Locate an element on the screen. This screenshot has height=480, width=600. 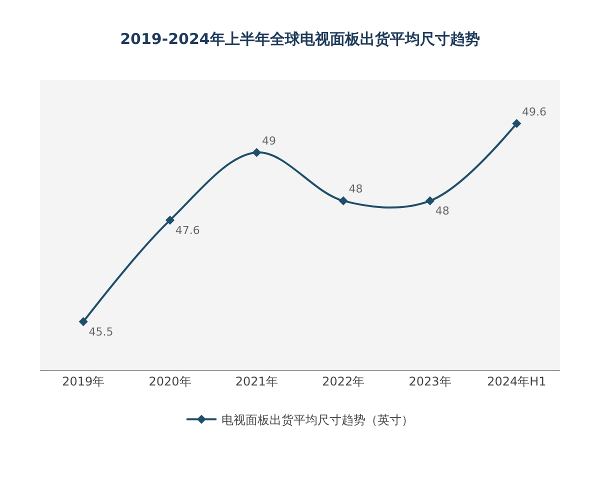
x-tick-label: 2022年 is located at coordinates (343, 381).